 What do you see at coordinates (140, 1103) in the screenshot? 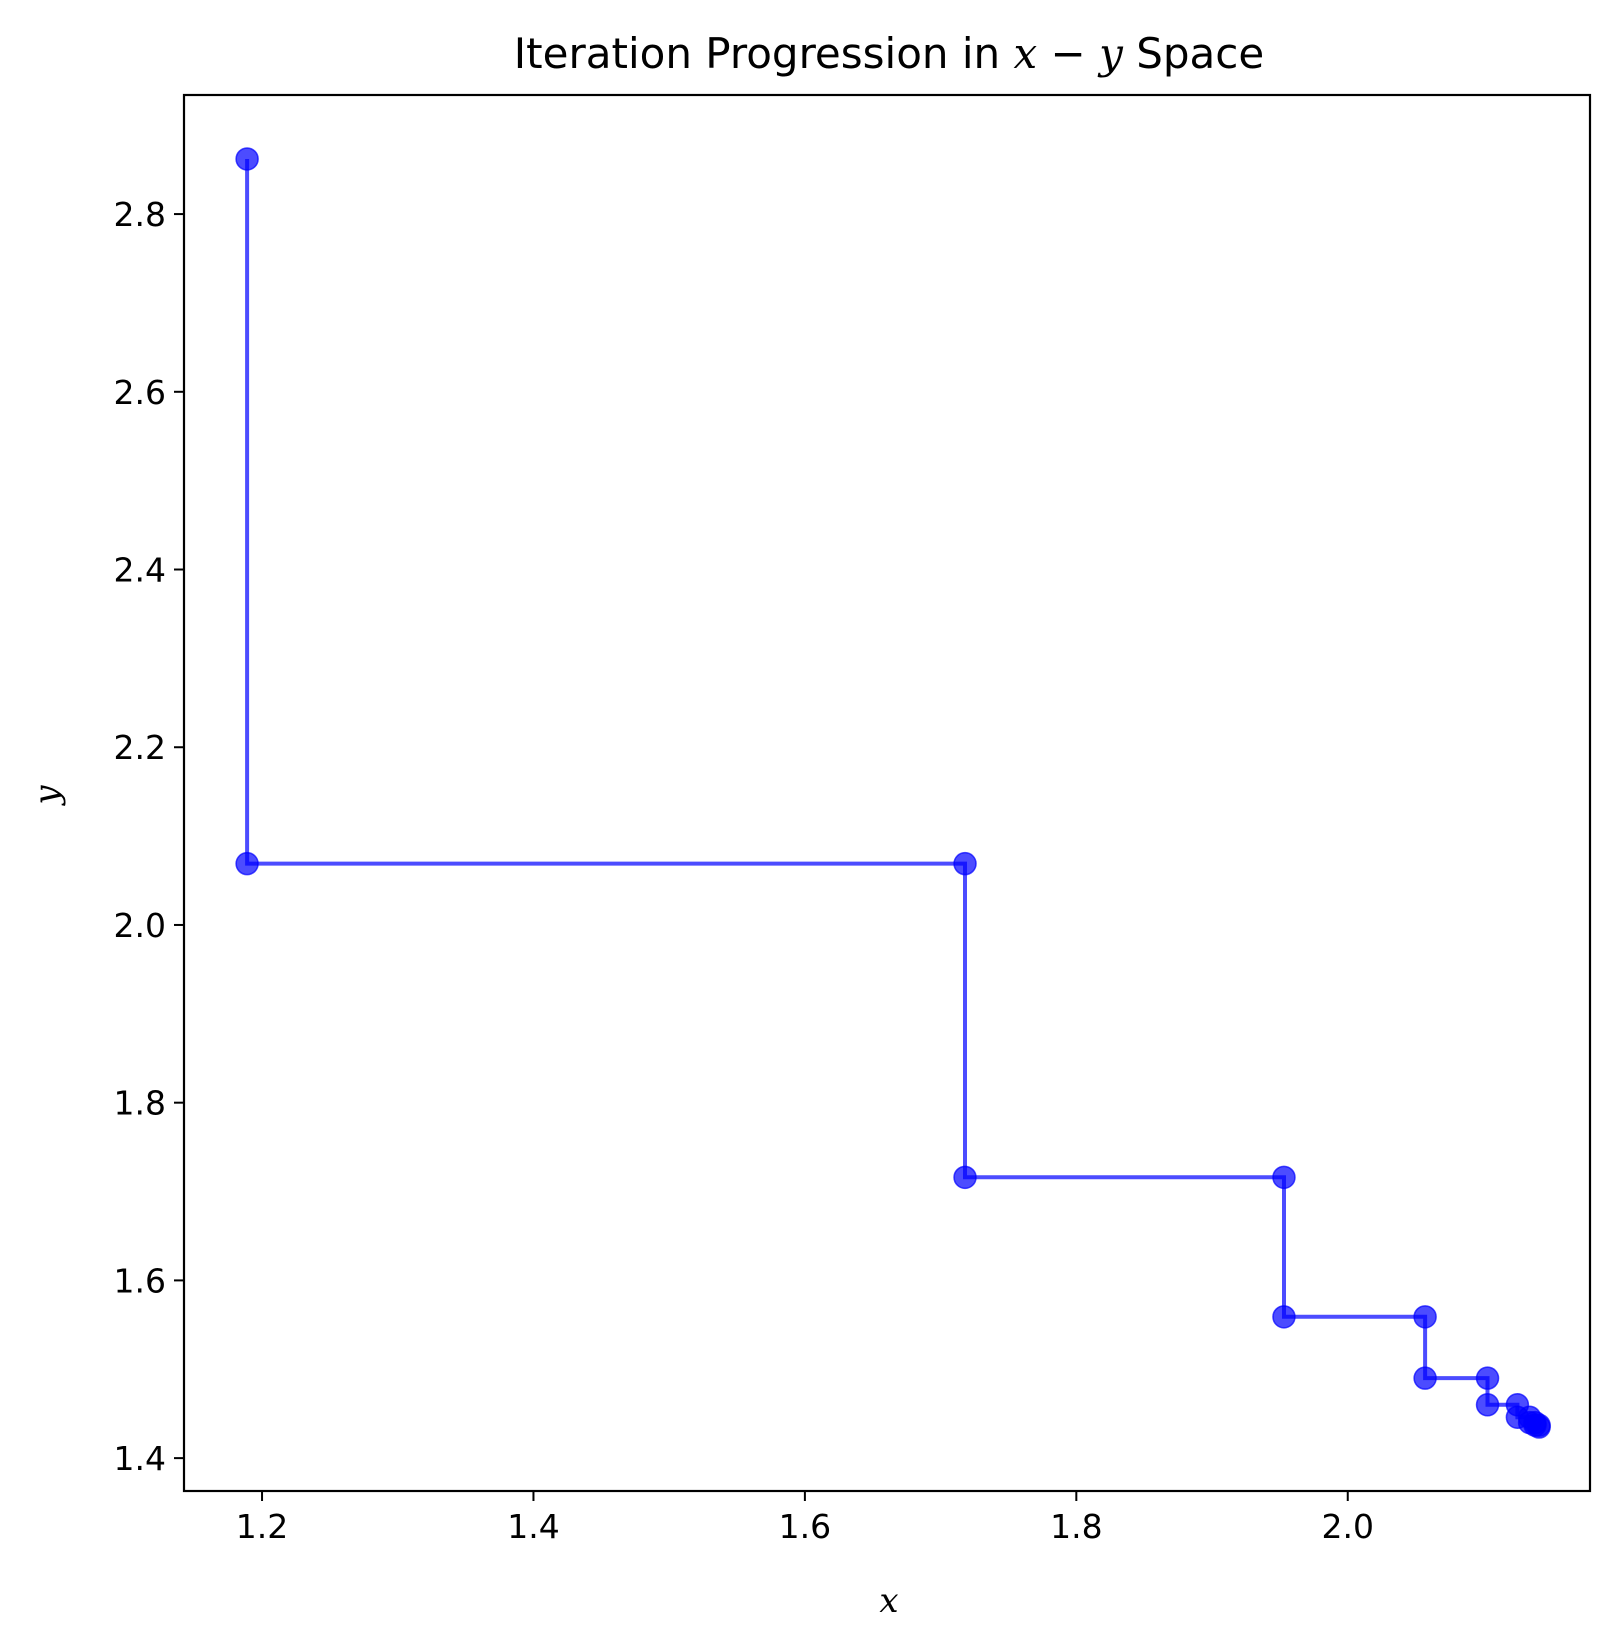
I see `y-tick-label: 1.8` at bounding box center [140, 1103].